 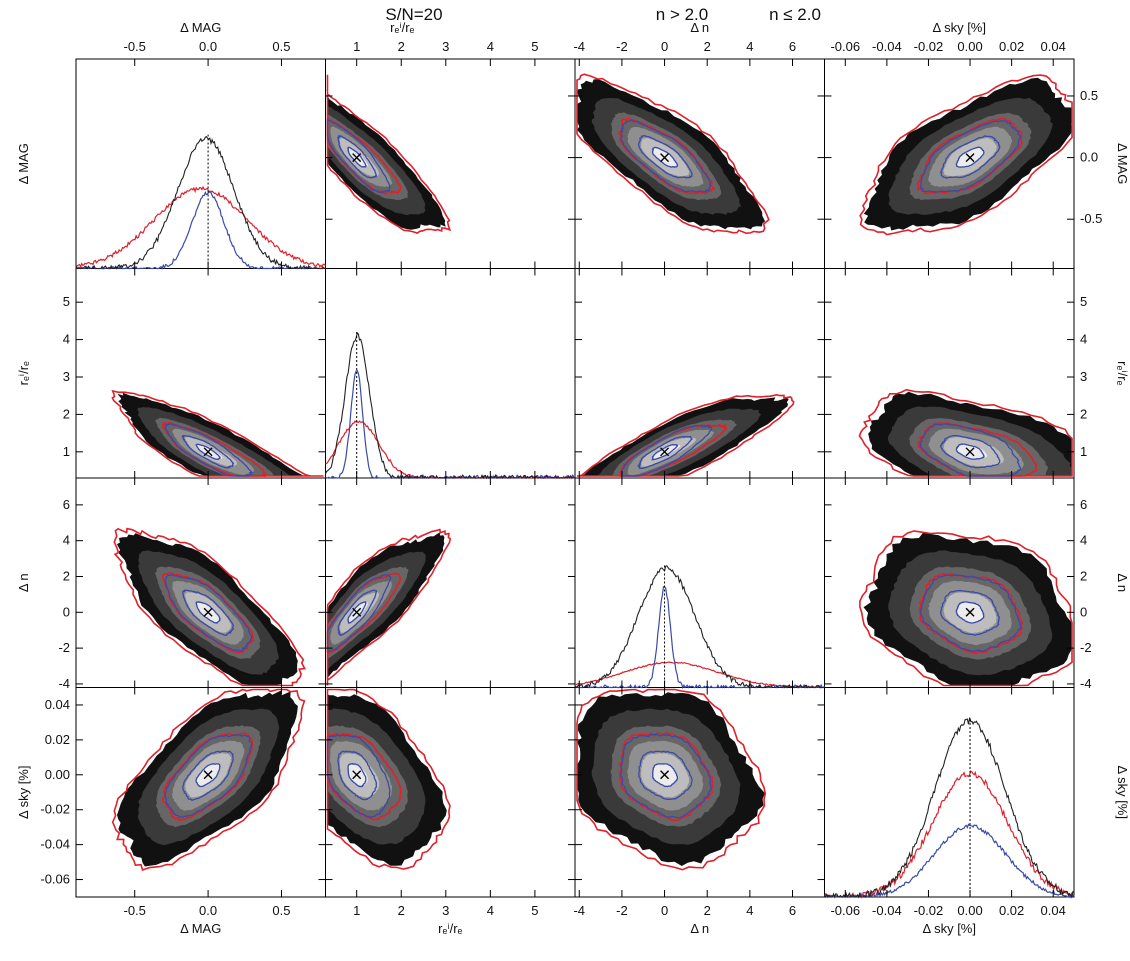 What do you see at coordinates (200, 230) in the screenshot?
I see `low-n-histogram` at bounding box center [200, 230].